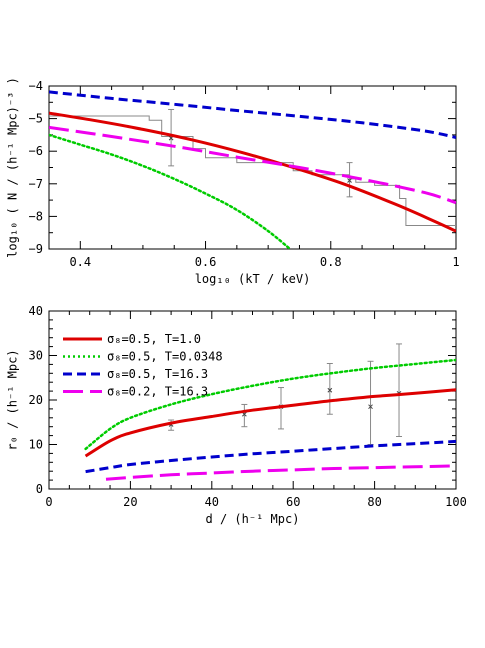 The width and height of the screenshot is (485, 648). What do you see at coordinates (253, 519) in the screenshot?
I see `x-axis-label: d / (h⁻¹ Mpc)` at bounding box center [253, 519].